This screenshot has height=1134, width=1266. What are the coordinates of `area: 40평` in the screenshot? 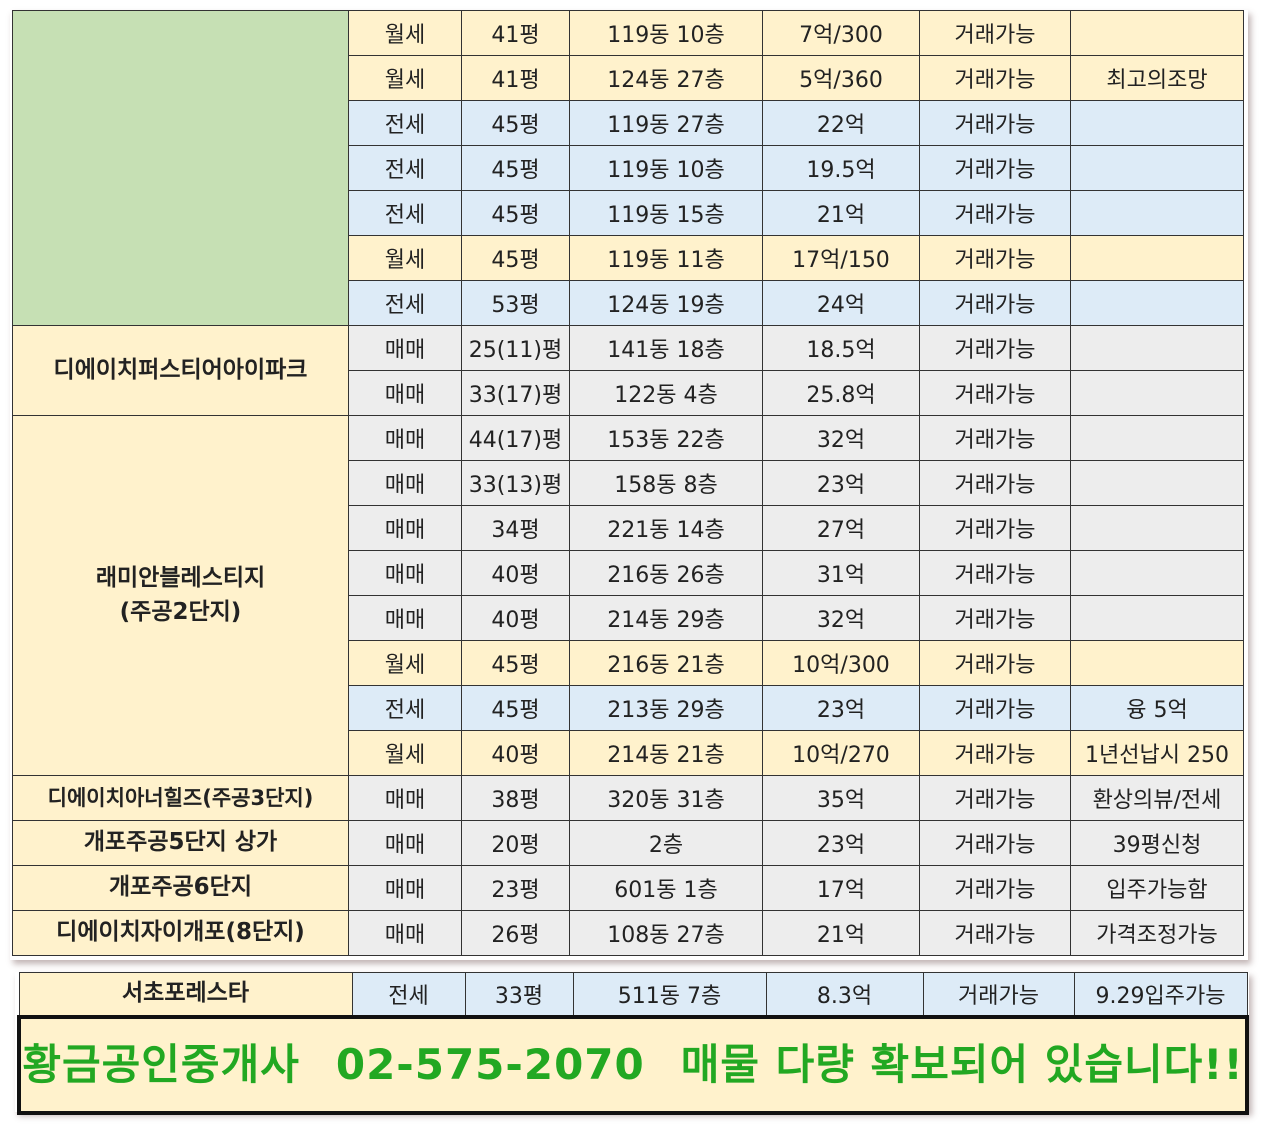 It's located at (515, 618).